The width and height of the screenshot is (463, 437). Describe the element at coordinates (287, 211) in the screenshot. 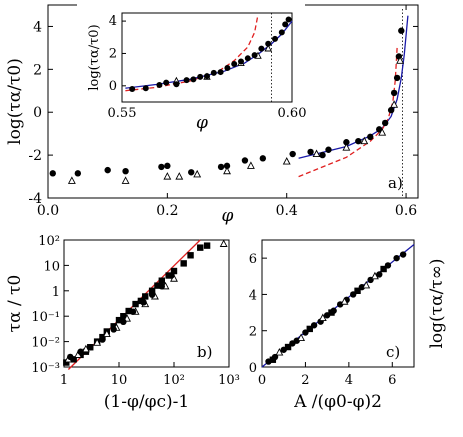

I see `panel-a-xtick-label: 0.4` at that location.